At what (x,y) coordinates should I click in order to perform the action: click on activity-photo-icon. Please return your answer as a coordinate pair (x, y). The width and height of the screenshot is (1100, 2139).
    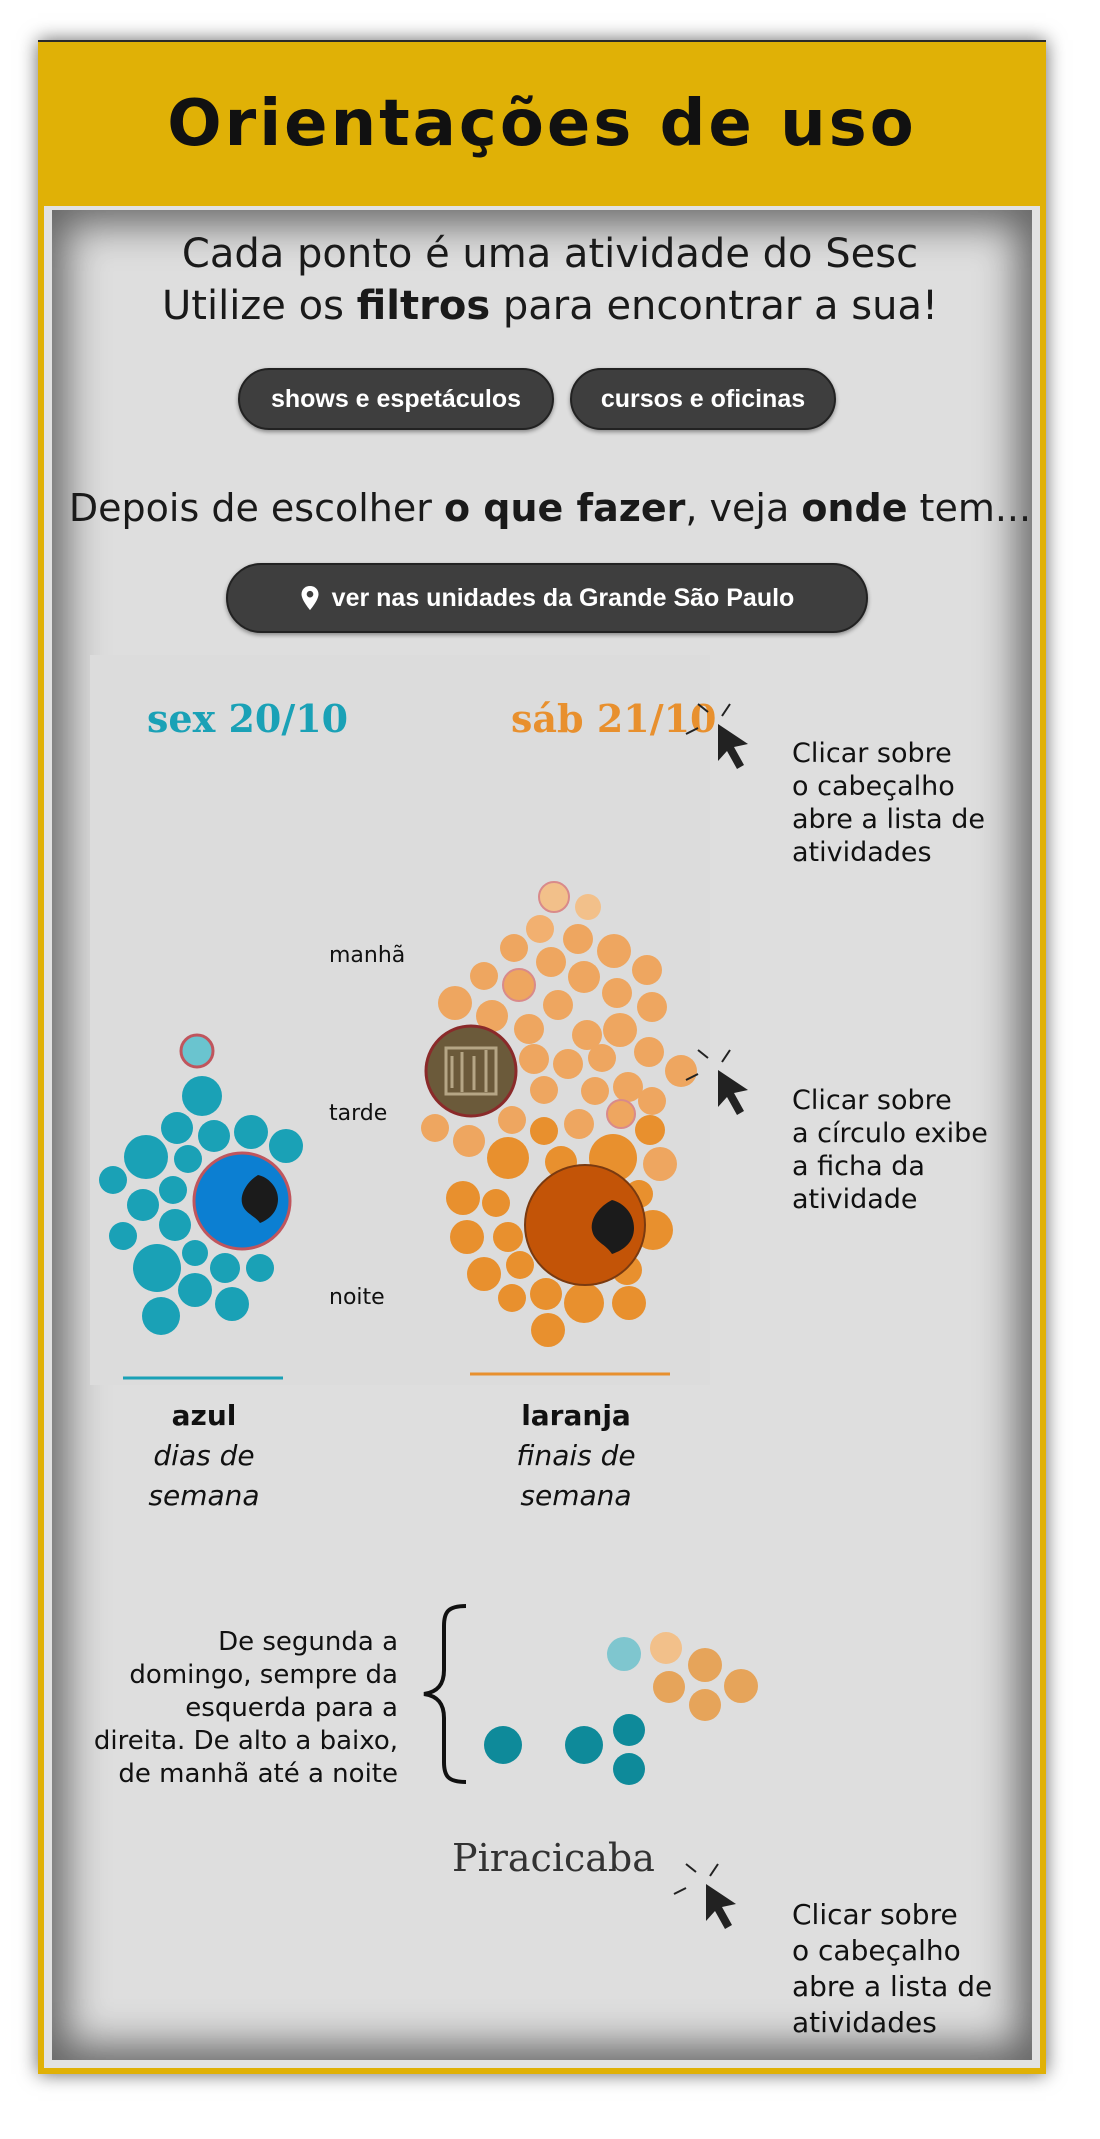
    Looking at the image, I should click on (471, 1071).